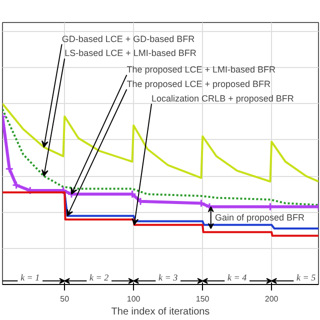 Image resolution: width=320 pixels, height=320 pixels. What do you see at coordinates (199, 83) in the screenshot?
I see `text: The proposed LCE + proposed BFR` at bounding box center [199, 83].